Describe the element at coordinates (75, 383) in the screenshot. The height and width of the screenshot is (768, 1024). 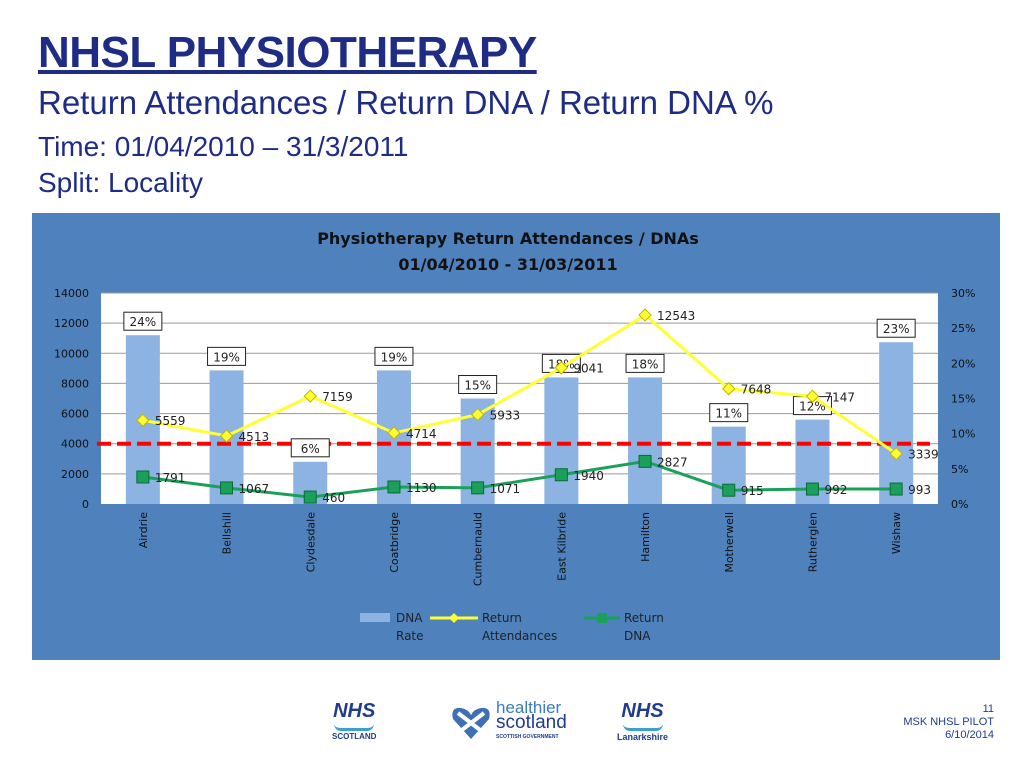
I see `y-tick-left: 8000` at that location.